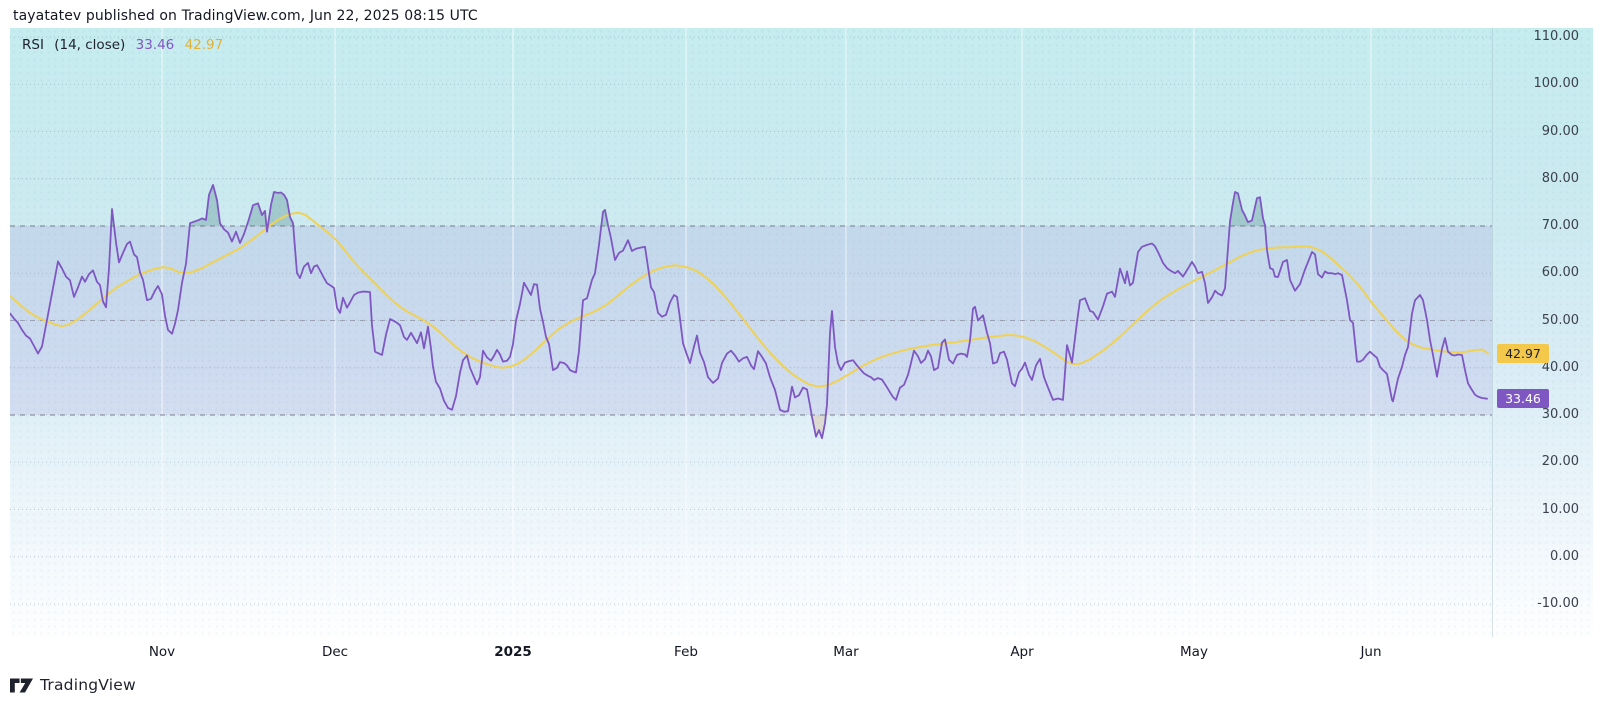 Image resolution: width=1600 pixels, height=718 pixels. I want to click on y-axis-label: 60.00, so click(1560, 273).